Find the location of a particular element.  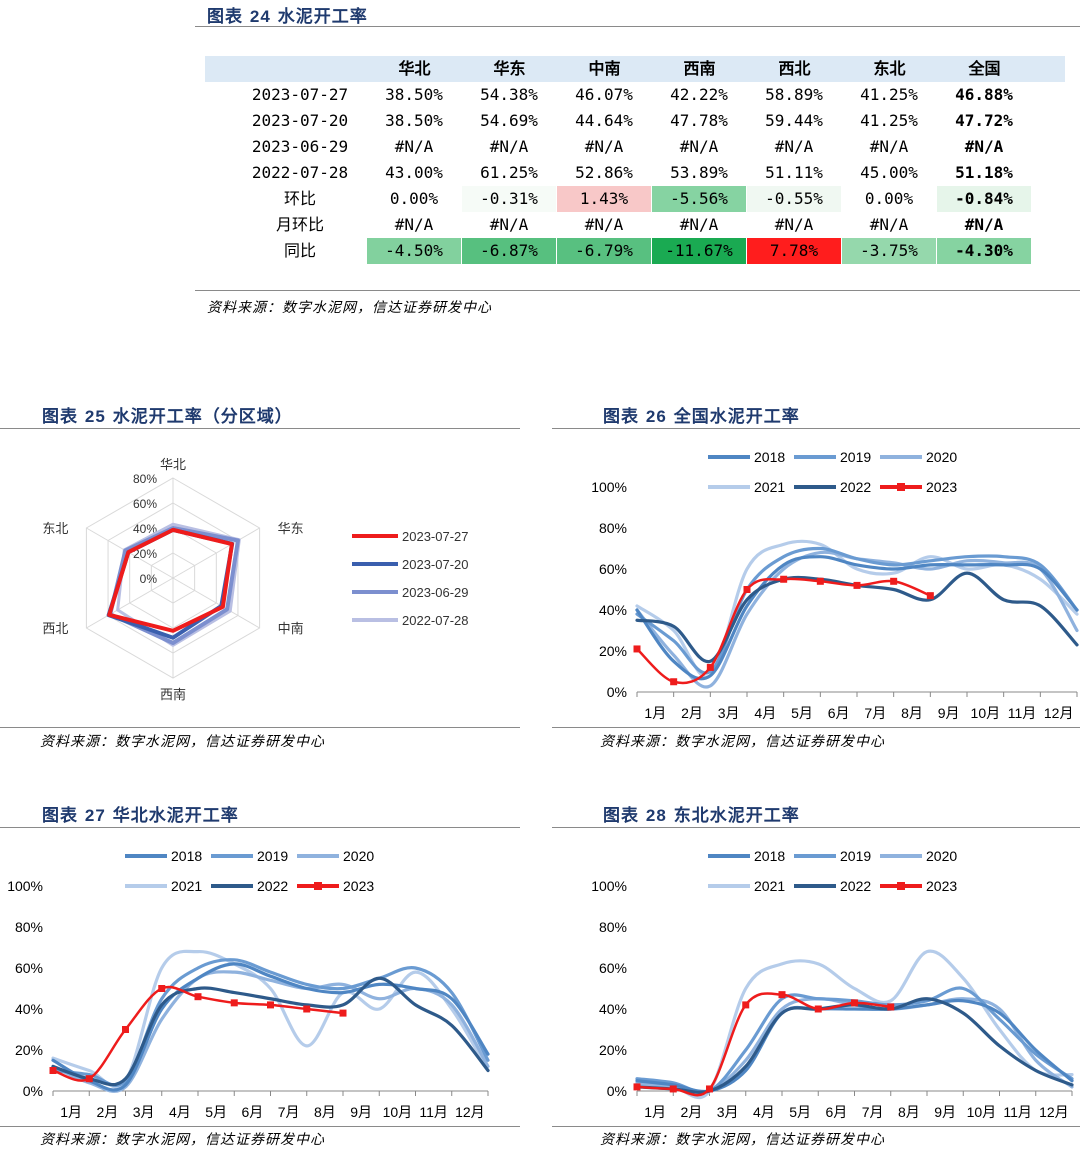

x-tick-label: 2月 is located at coordinates (691, 1112).